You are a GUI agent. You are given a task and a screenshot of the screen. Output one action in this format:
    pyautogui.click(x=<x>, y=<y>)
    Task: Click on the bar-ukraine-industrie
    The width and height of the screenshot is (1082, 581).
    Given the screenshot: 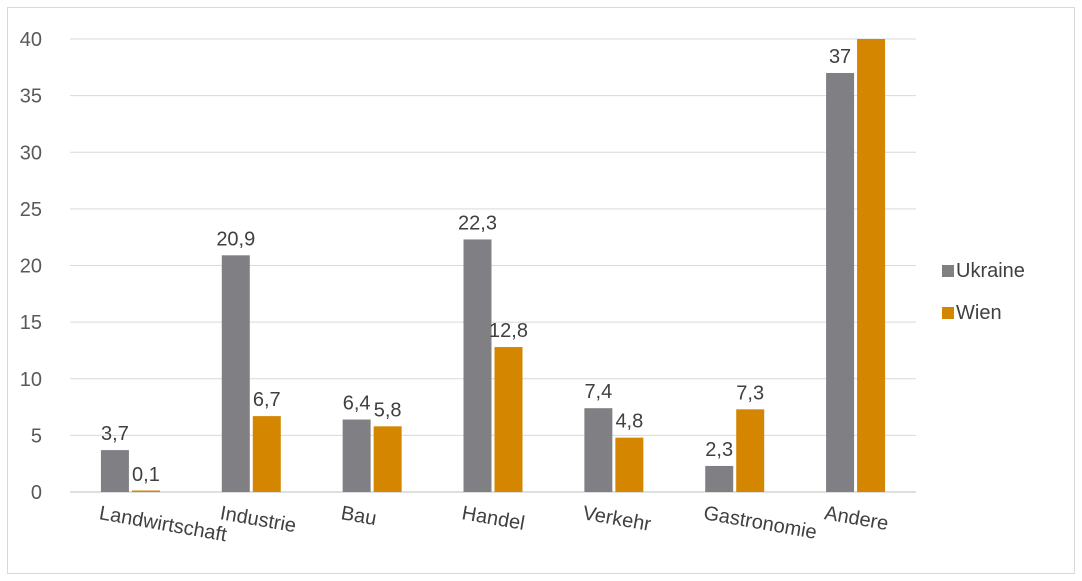 What is the action you would take?
    pyautogui.click(x=235, y=373)
    